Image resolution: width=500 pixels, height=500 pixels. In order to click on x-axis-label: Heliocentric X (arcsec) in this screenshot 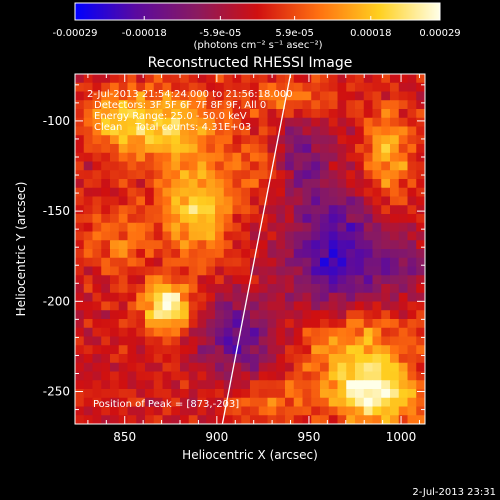, I will do `click(250, 455)`.